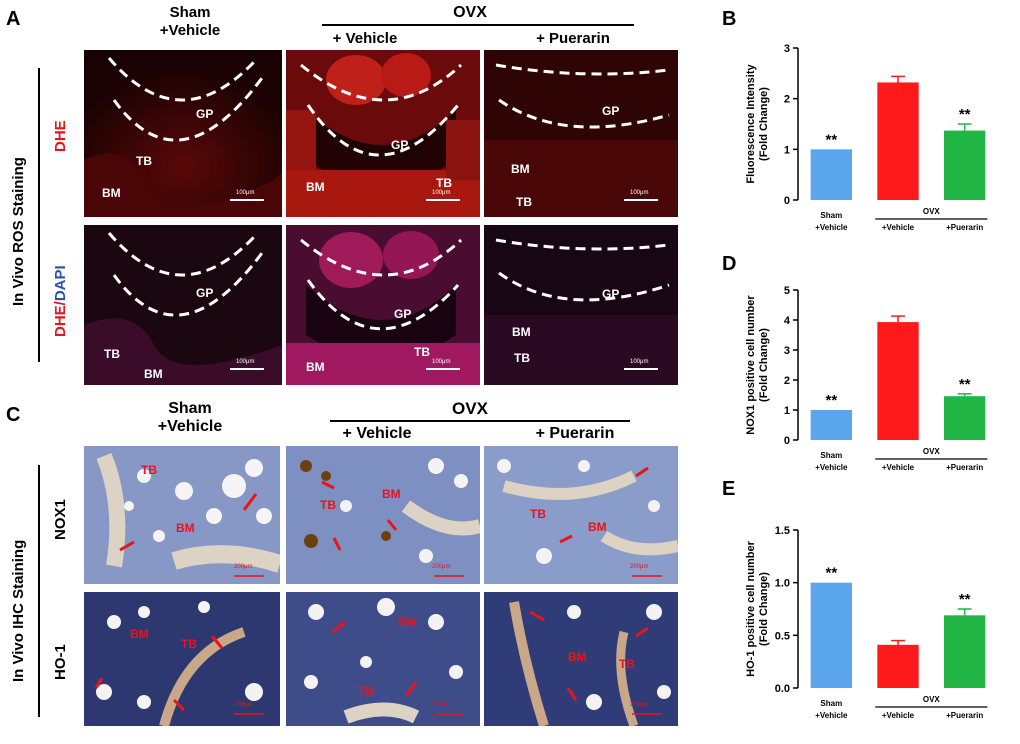 The height and width of the screenshot is (744, 1020). Describe the element at coordinates (383, 305) in the screenshot. I see `ros-image-vehicle-dhe-dapi: GP TB BM 100μm` at that location.